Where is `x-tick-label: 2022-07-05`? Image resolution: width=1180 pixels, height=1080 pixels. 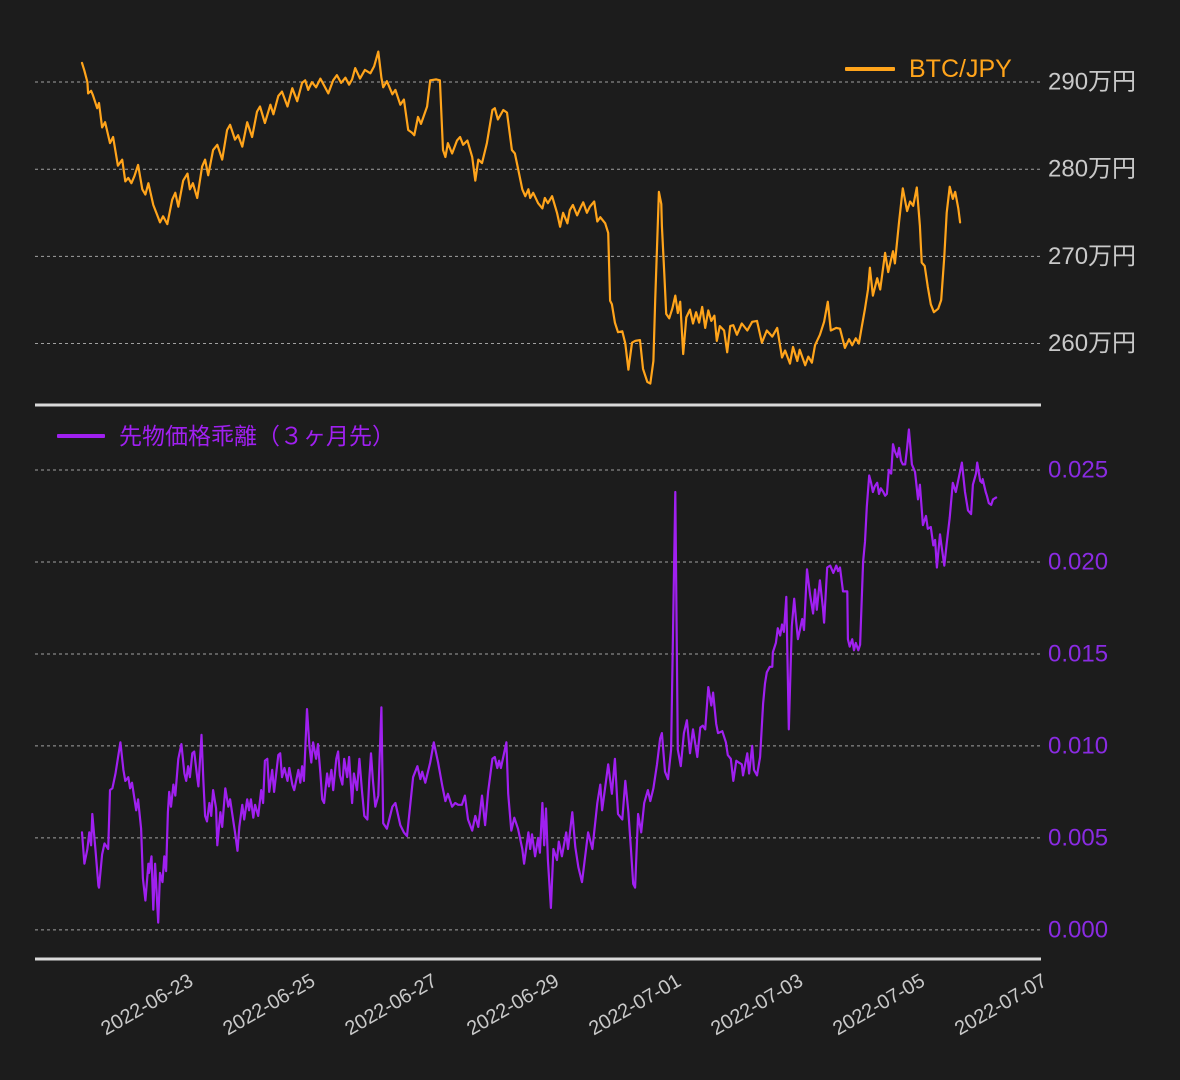 x-tick-label: 2022-07-05 is located at coordinates (879, 1005).